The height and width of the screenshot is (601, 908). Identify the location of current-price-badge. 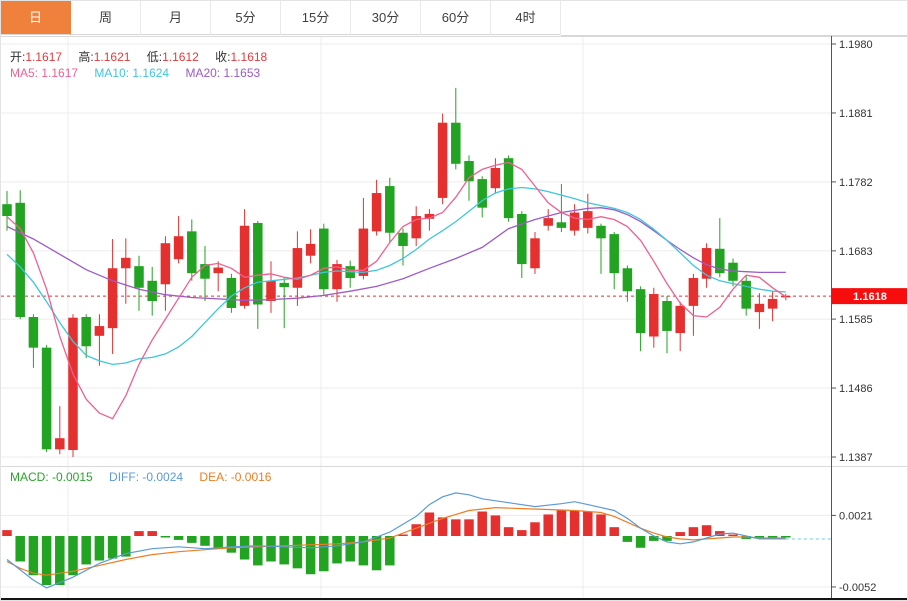
(869, 296).